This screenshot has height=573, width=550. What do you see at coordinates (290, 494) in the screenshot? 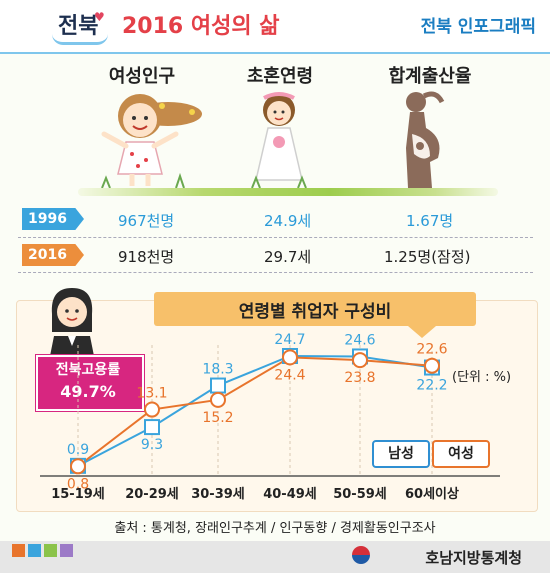
I see `x-tick-label: 40-49세` at bounding box center [290, 494].